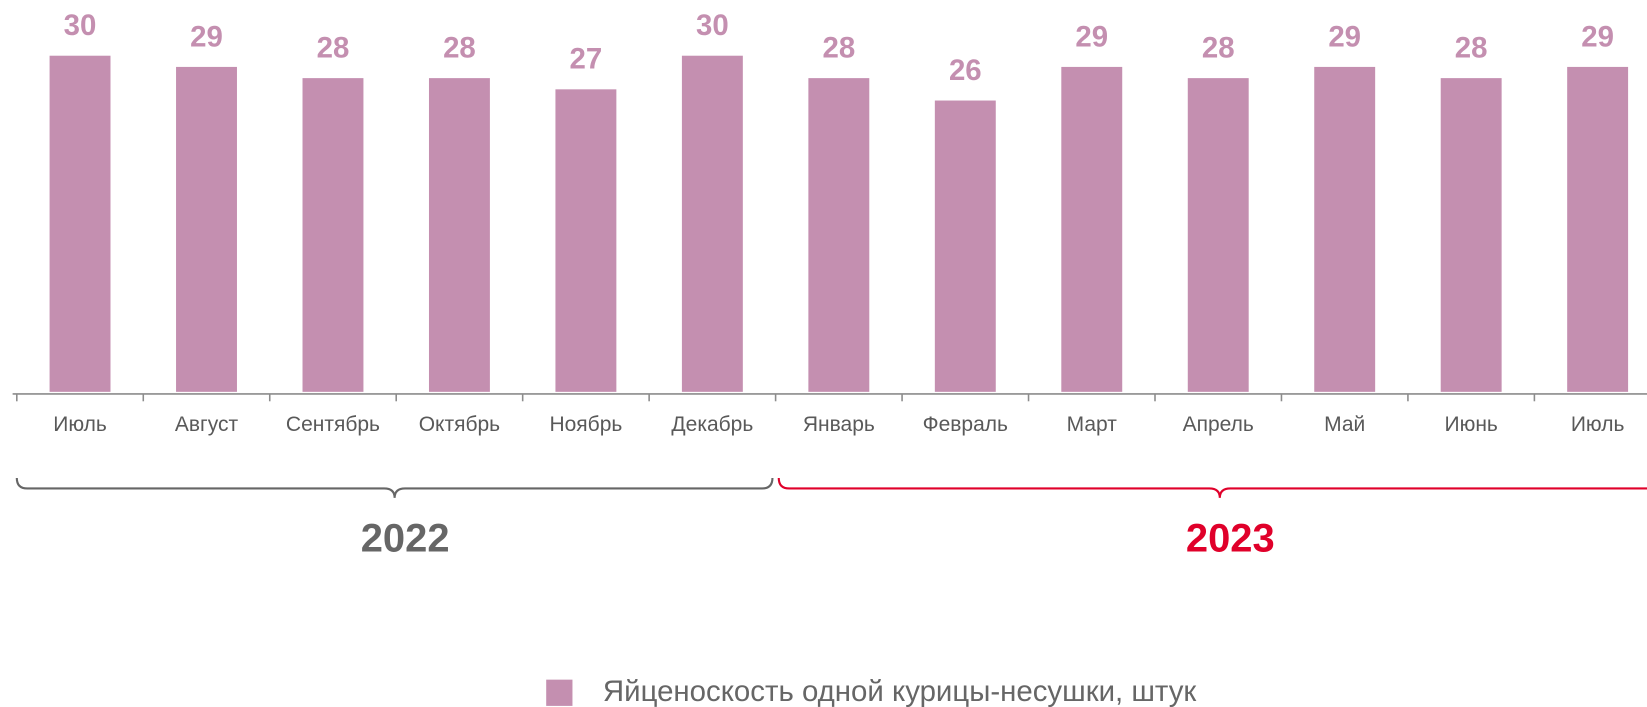 This screenshot has height=707, width=1647. Describe the element at coordinates (839, 424) in the screenshot. I see `x-tick-label: Январь` at that location.